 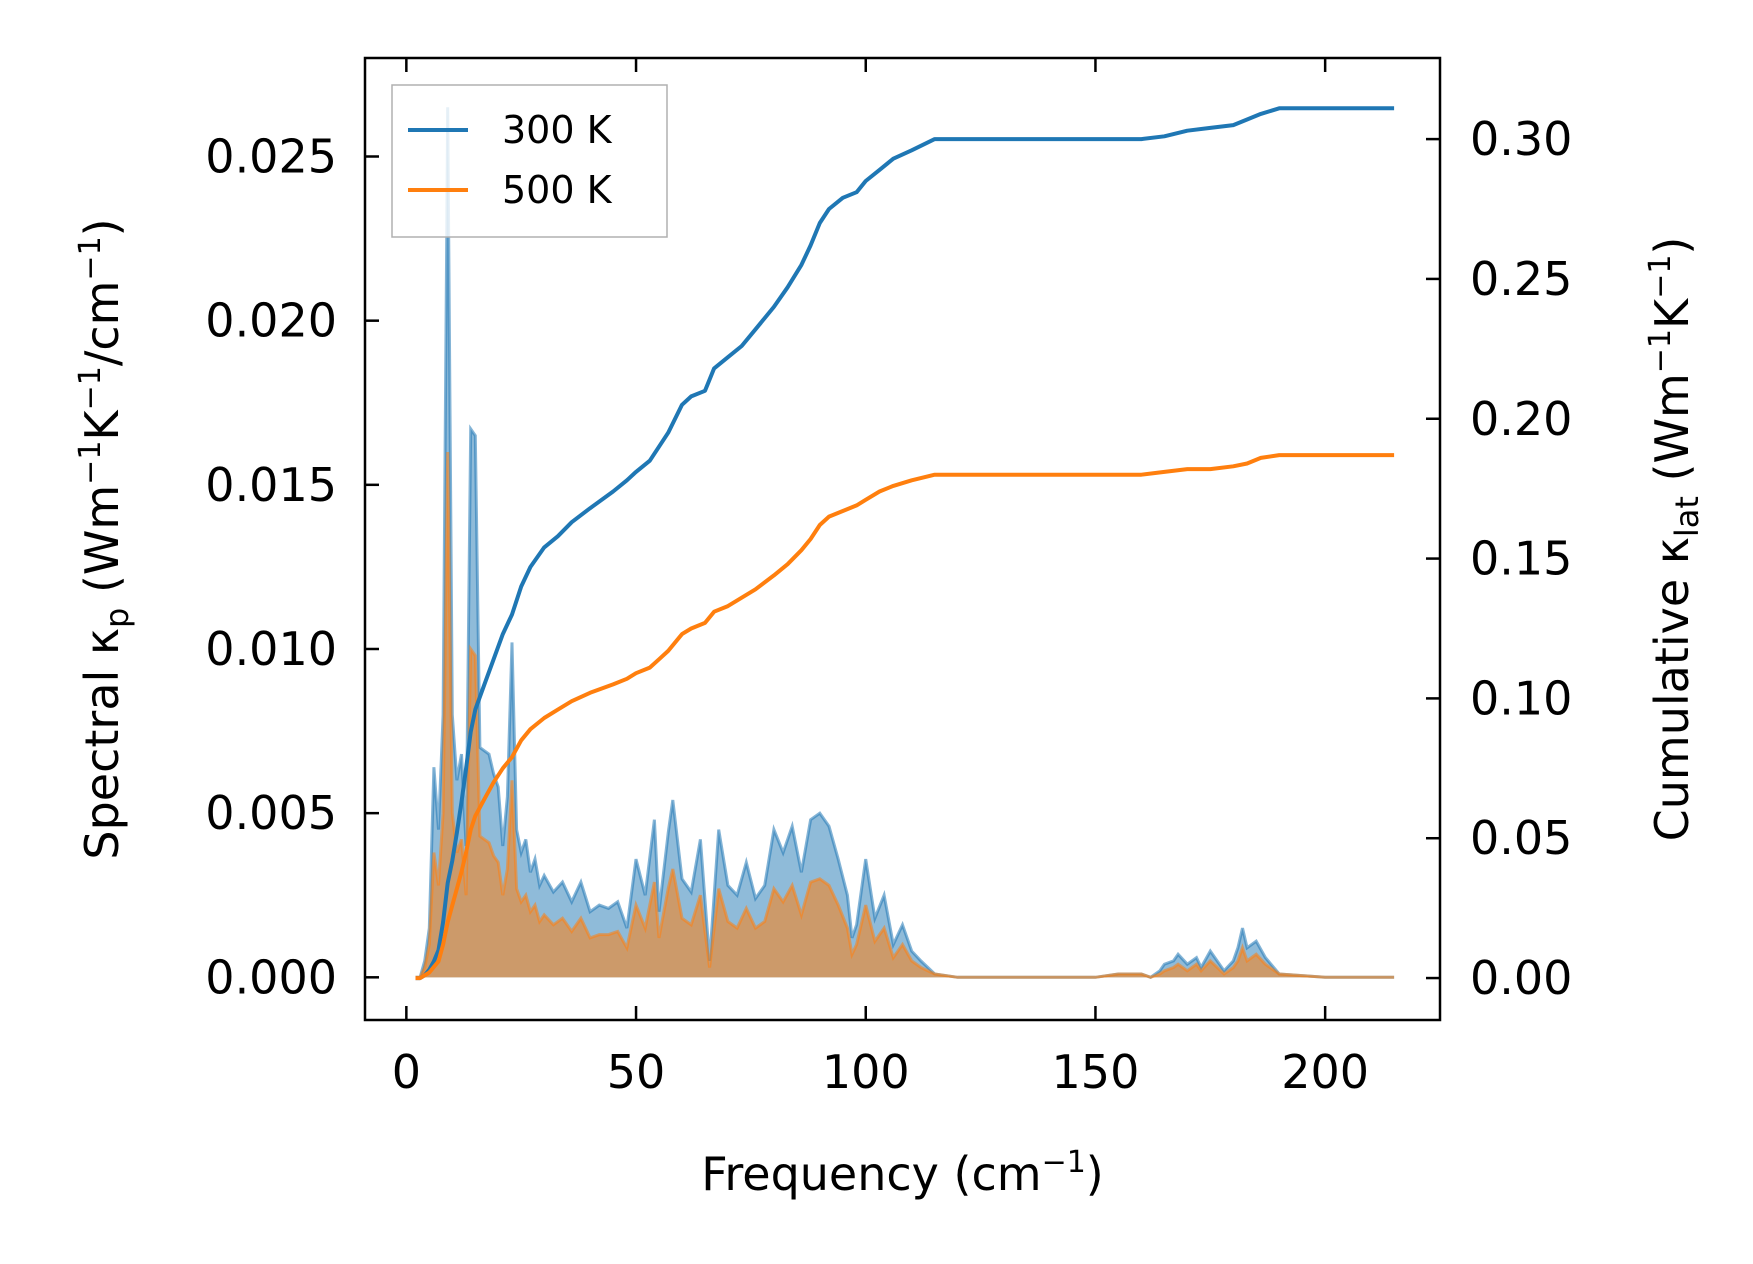 I want to click on legend-box, so click(x=529, y=161).